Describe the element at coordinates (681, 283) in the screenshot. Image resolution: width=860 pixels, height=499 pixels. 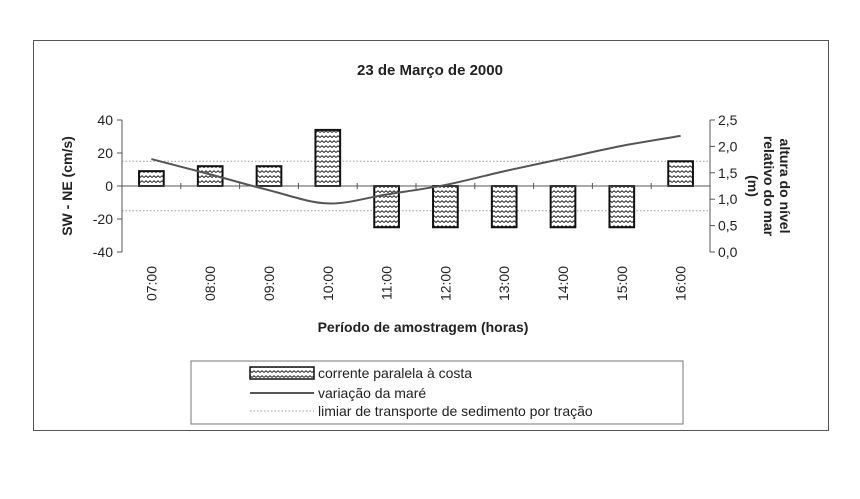
I see `x-tick-label: 16:00` at that location.